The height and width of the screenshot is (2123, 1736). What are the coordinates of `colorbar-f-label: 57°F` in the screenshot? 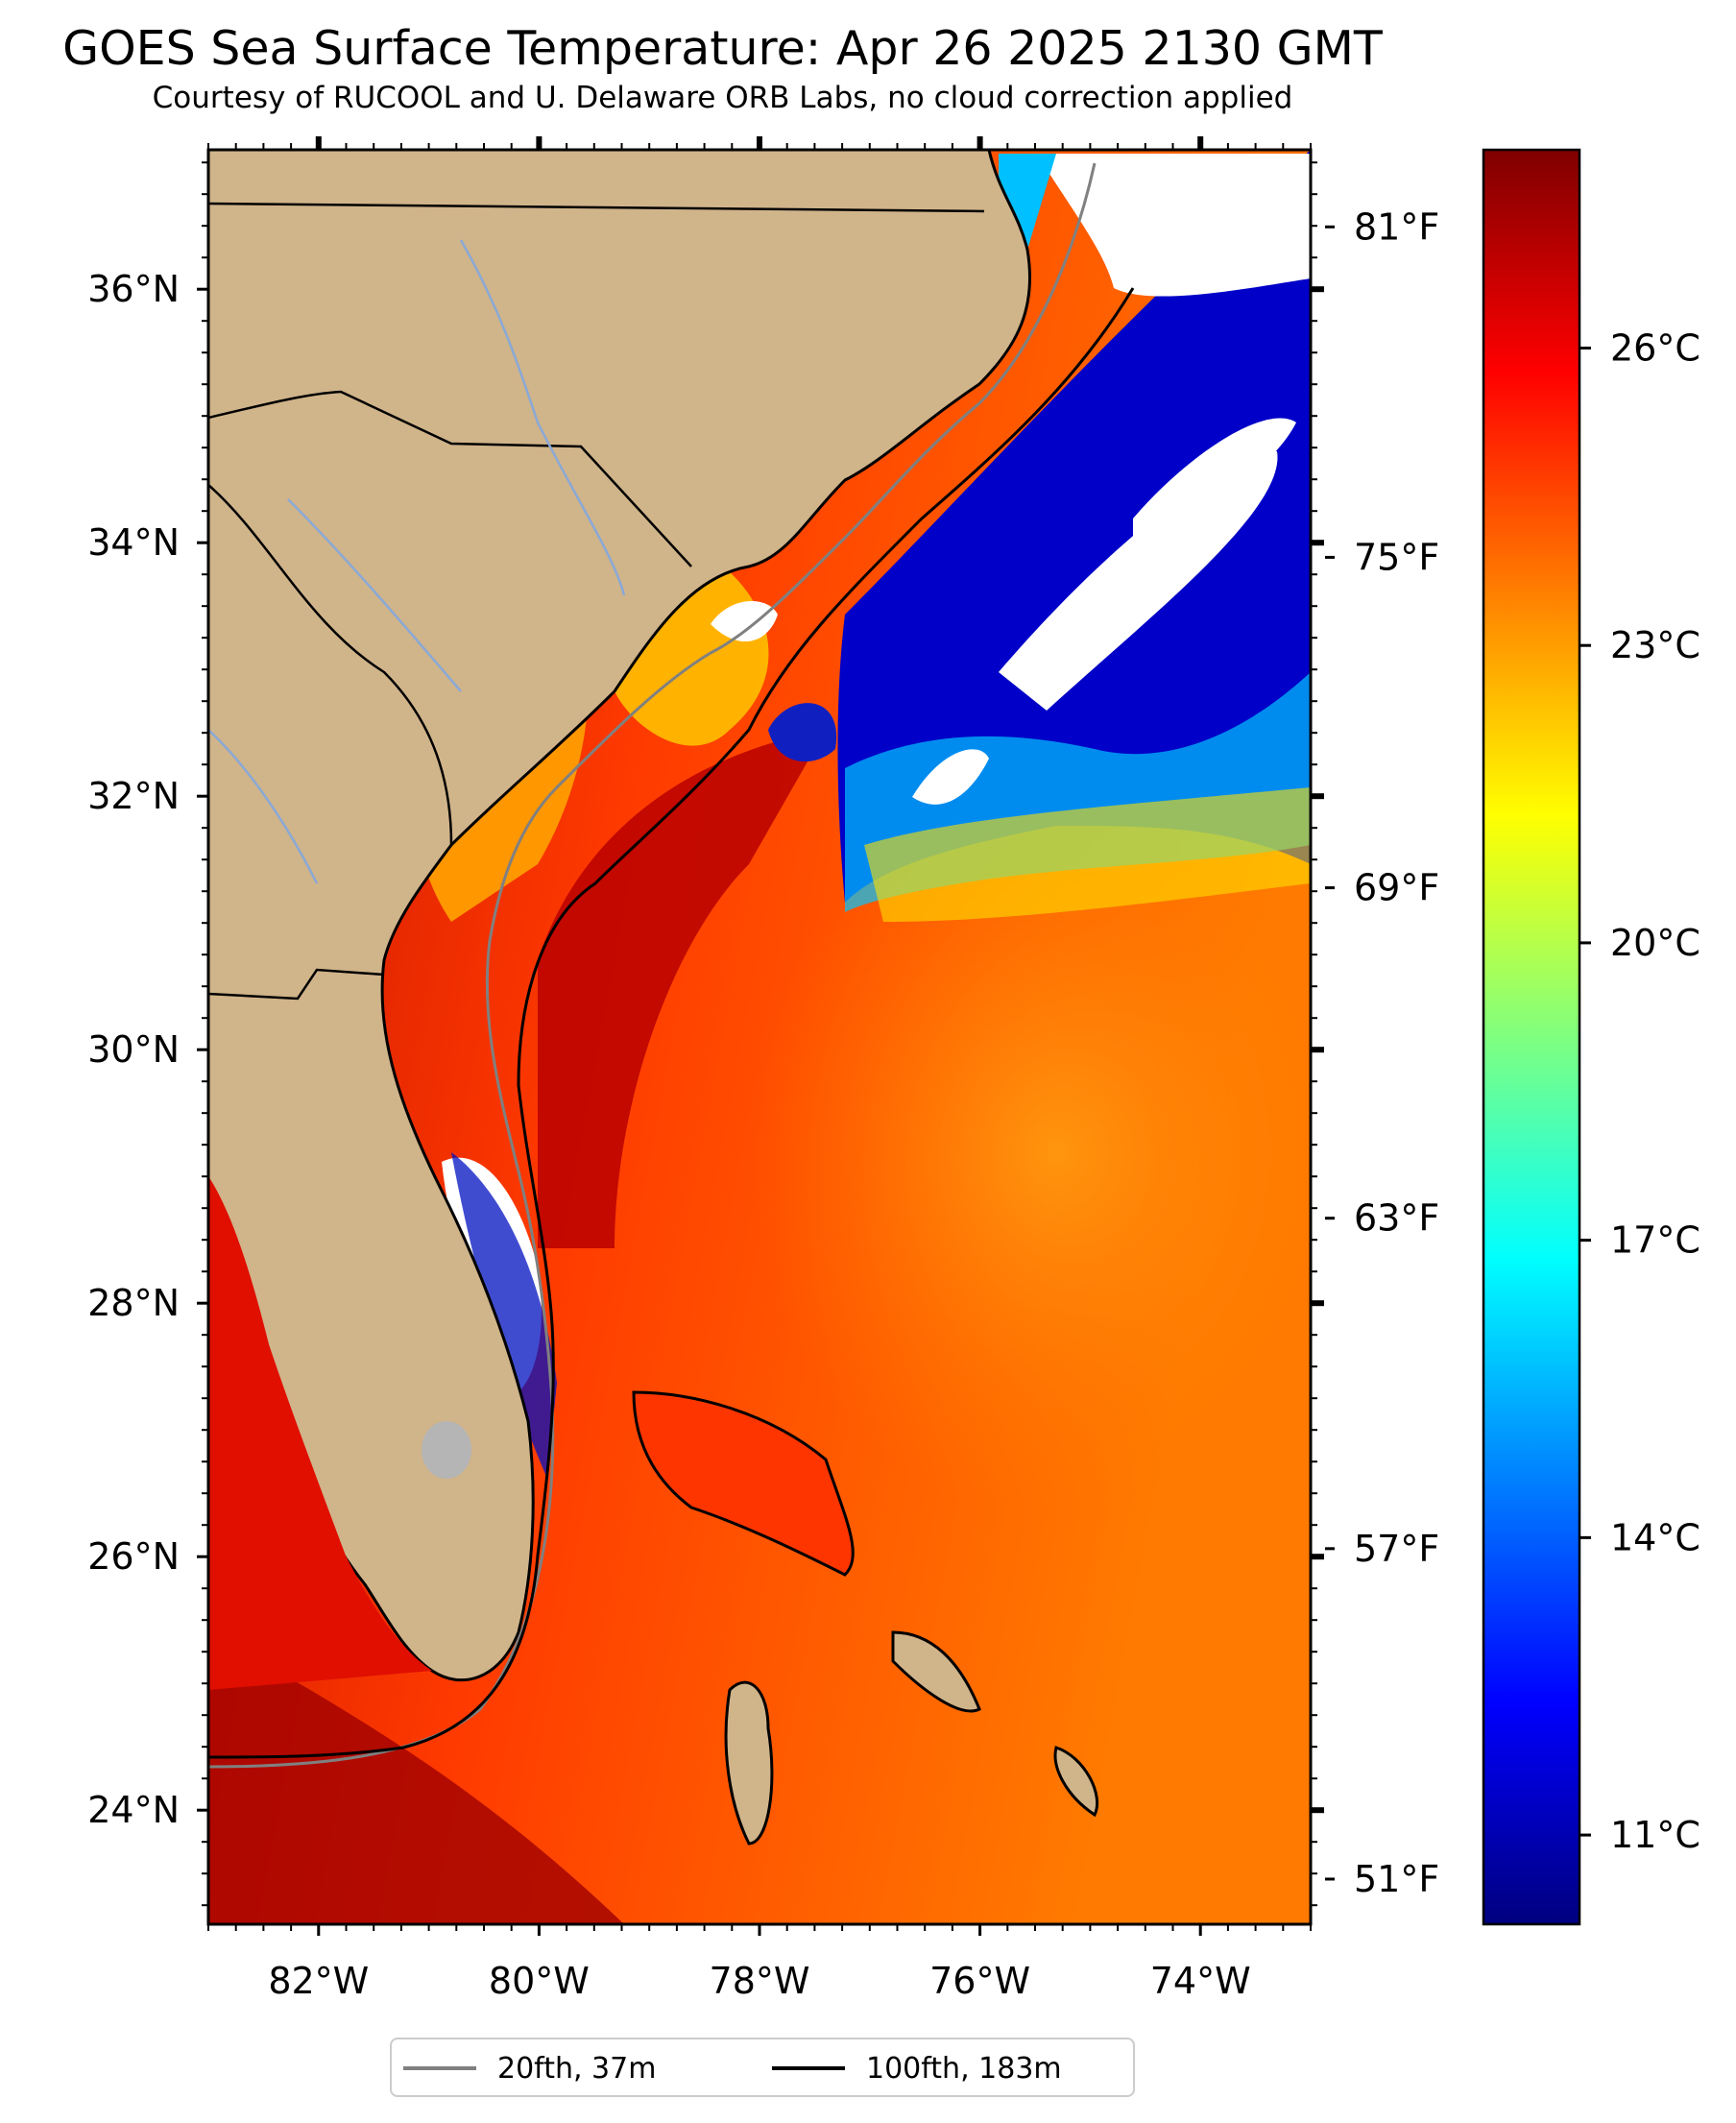 It's located at (1396, 1549).